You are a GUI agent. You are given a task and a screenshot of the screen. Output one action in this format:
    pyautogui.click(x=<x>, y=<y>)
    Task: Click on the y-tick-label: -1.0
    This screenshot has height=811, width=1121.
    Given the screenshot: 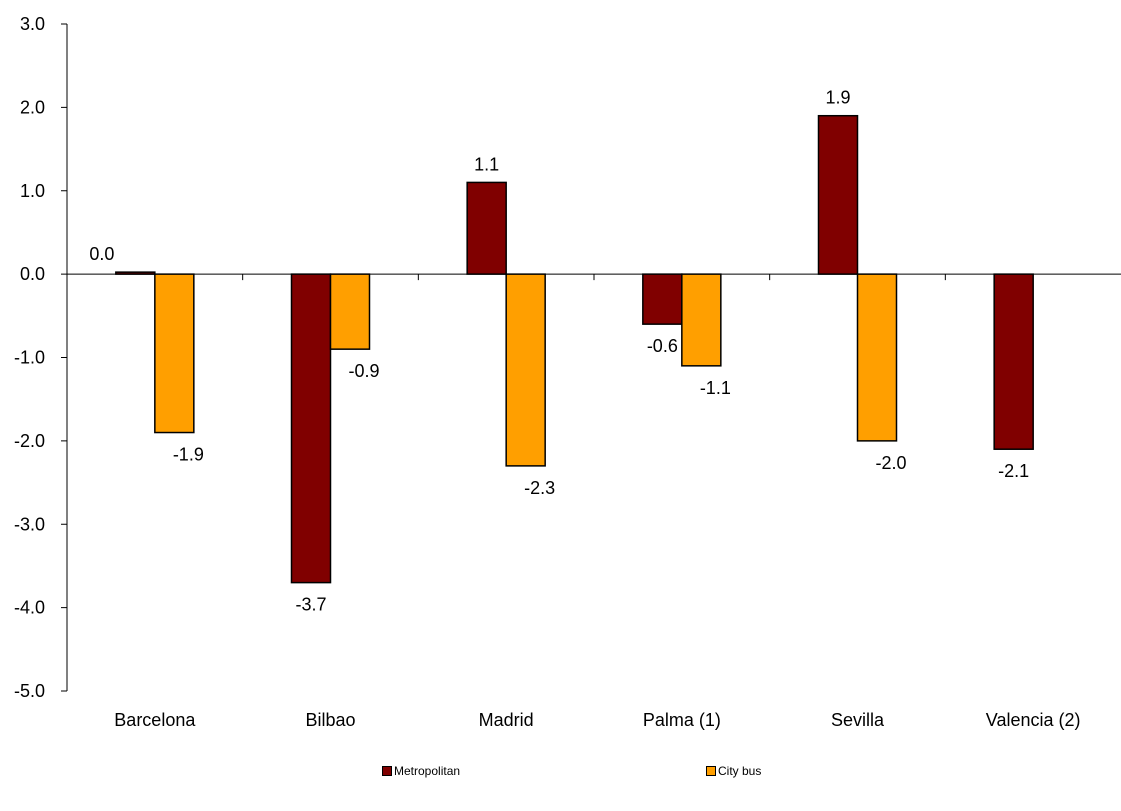 What is the action you would take?
    pyautogui.click(x=29, y=358)
    